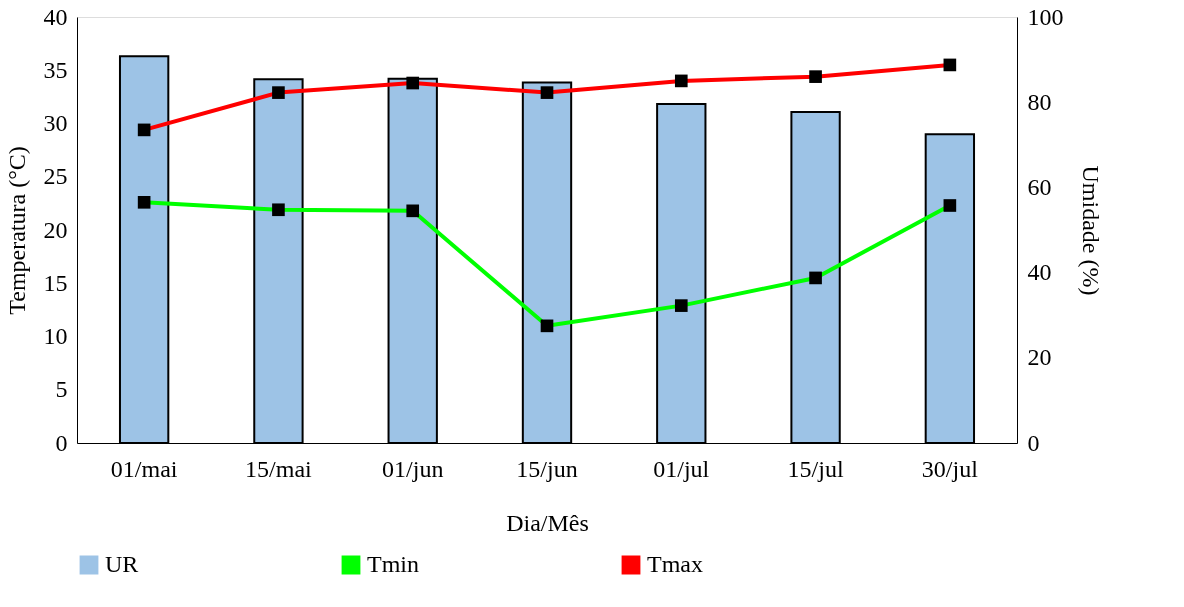  What do you see at coordinates (1039, 101) in the screenshot?
I see `y2-tick-label: 80` at bounding box center [1039, 101].